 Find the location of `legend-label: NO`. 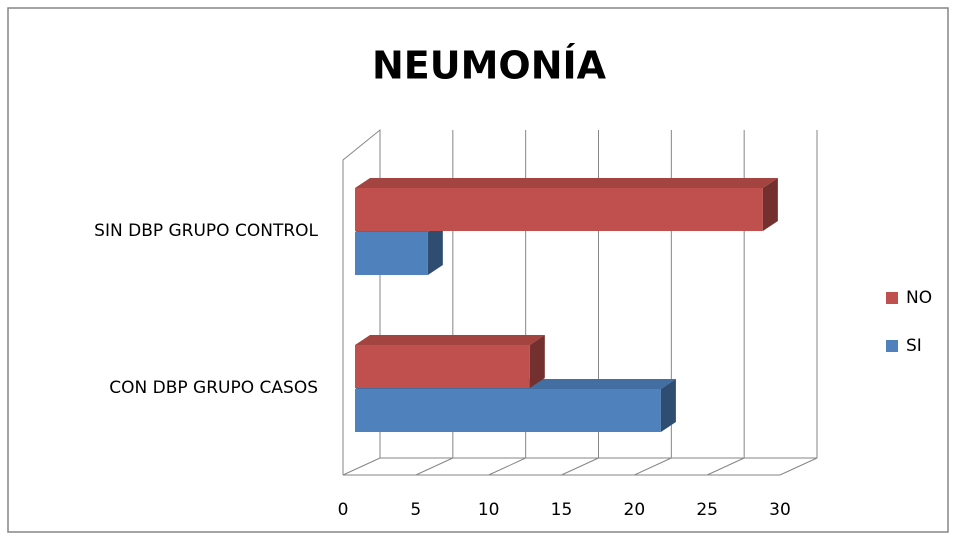

legend-label: NO is located at coordinates (919, 298).